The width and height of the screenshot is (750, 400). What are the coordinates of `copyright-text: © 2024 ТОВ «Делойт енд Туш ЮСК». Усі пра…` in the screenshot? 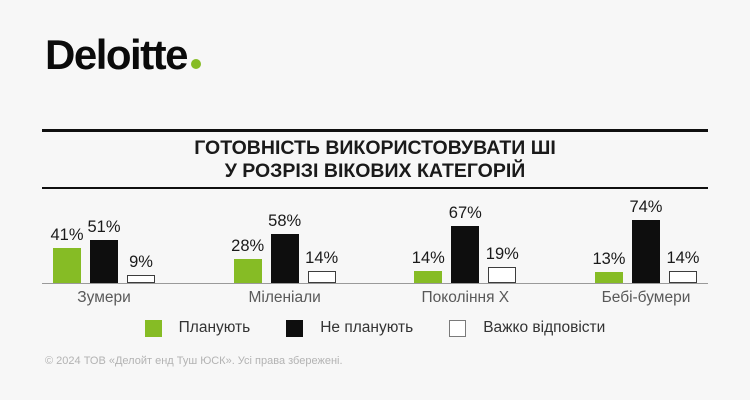 It's located at (194, 361).